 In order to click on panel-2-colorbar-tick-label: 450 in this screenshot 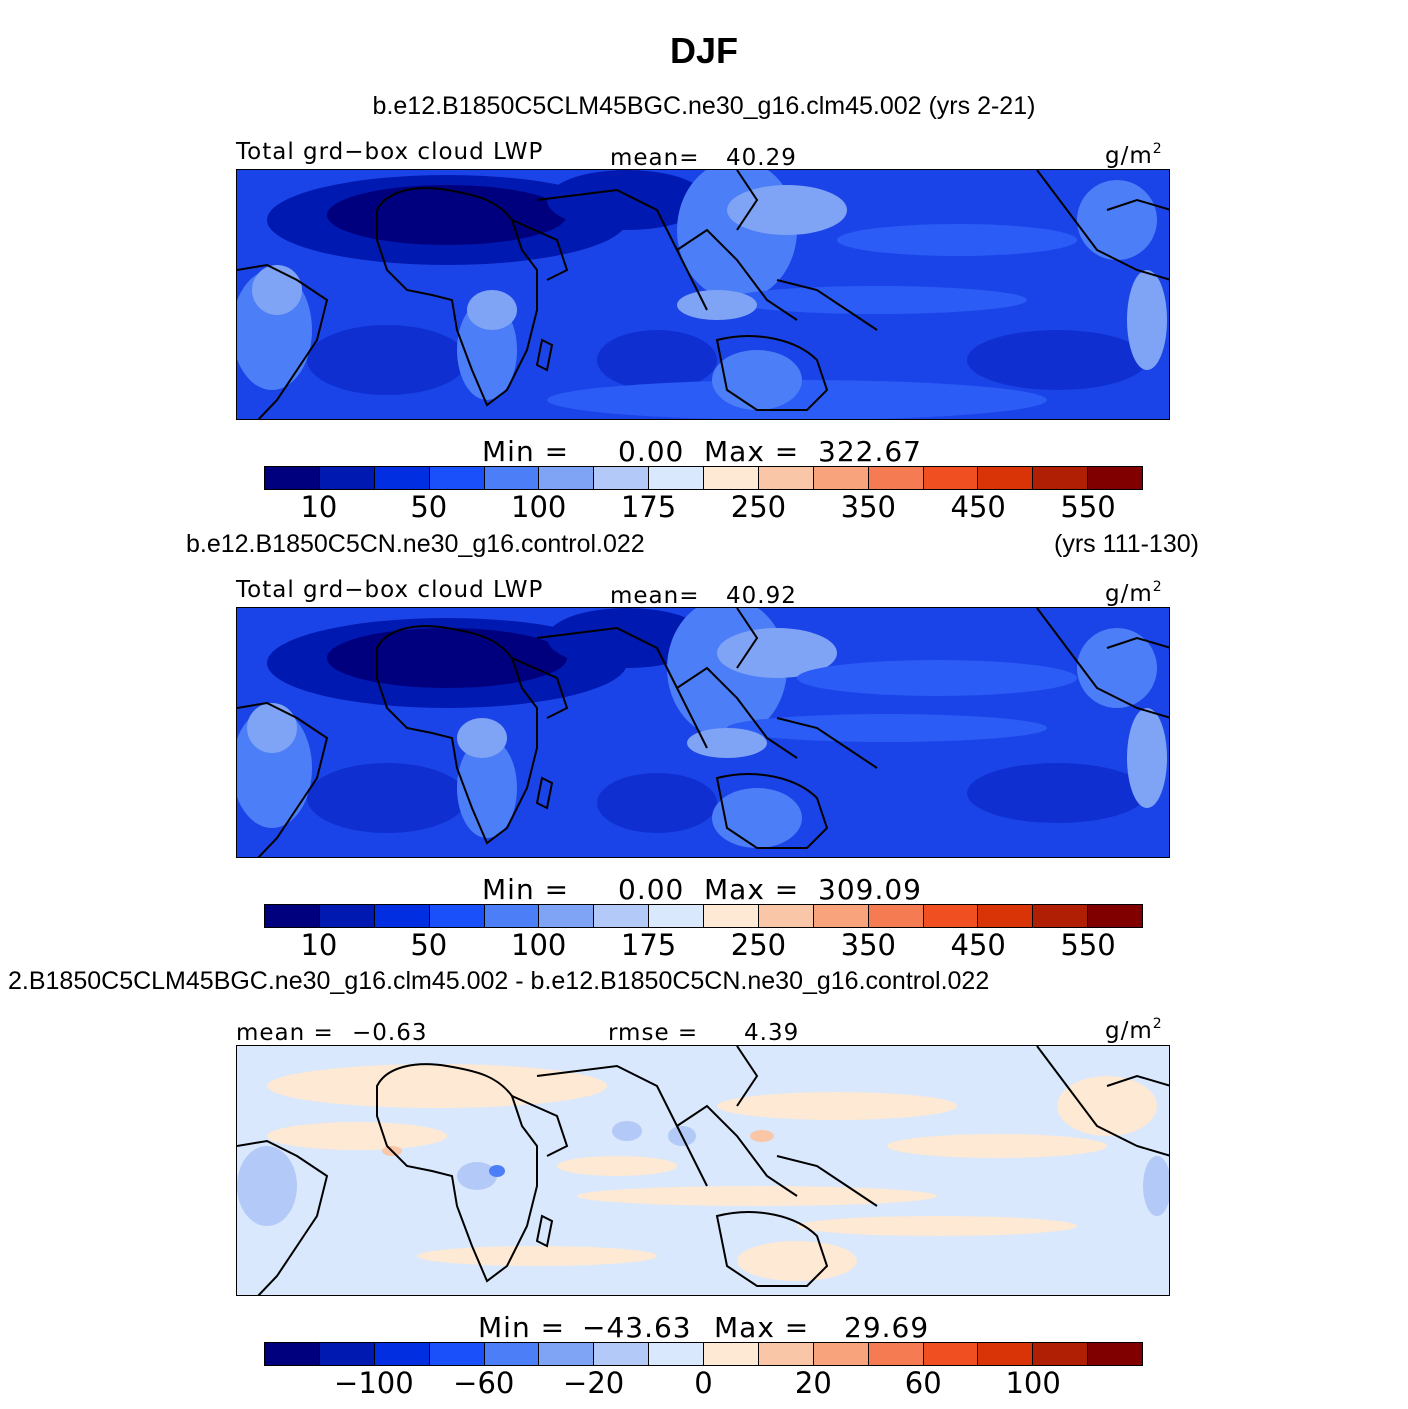, I will do `click(978, 945)`.